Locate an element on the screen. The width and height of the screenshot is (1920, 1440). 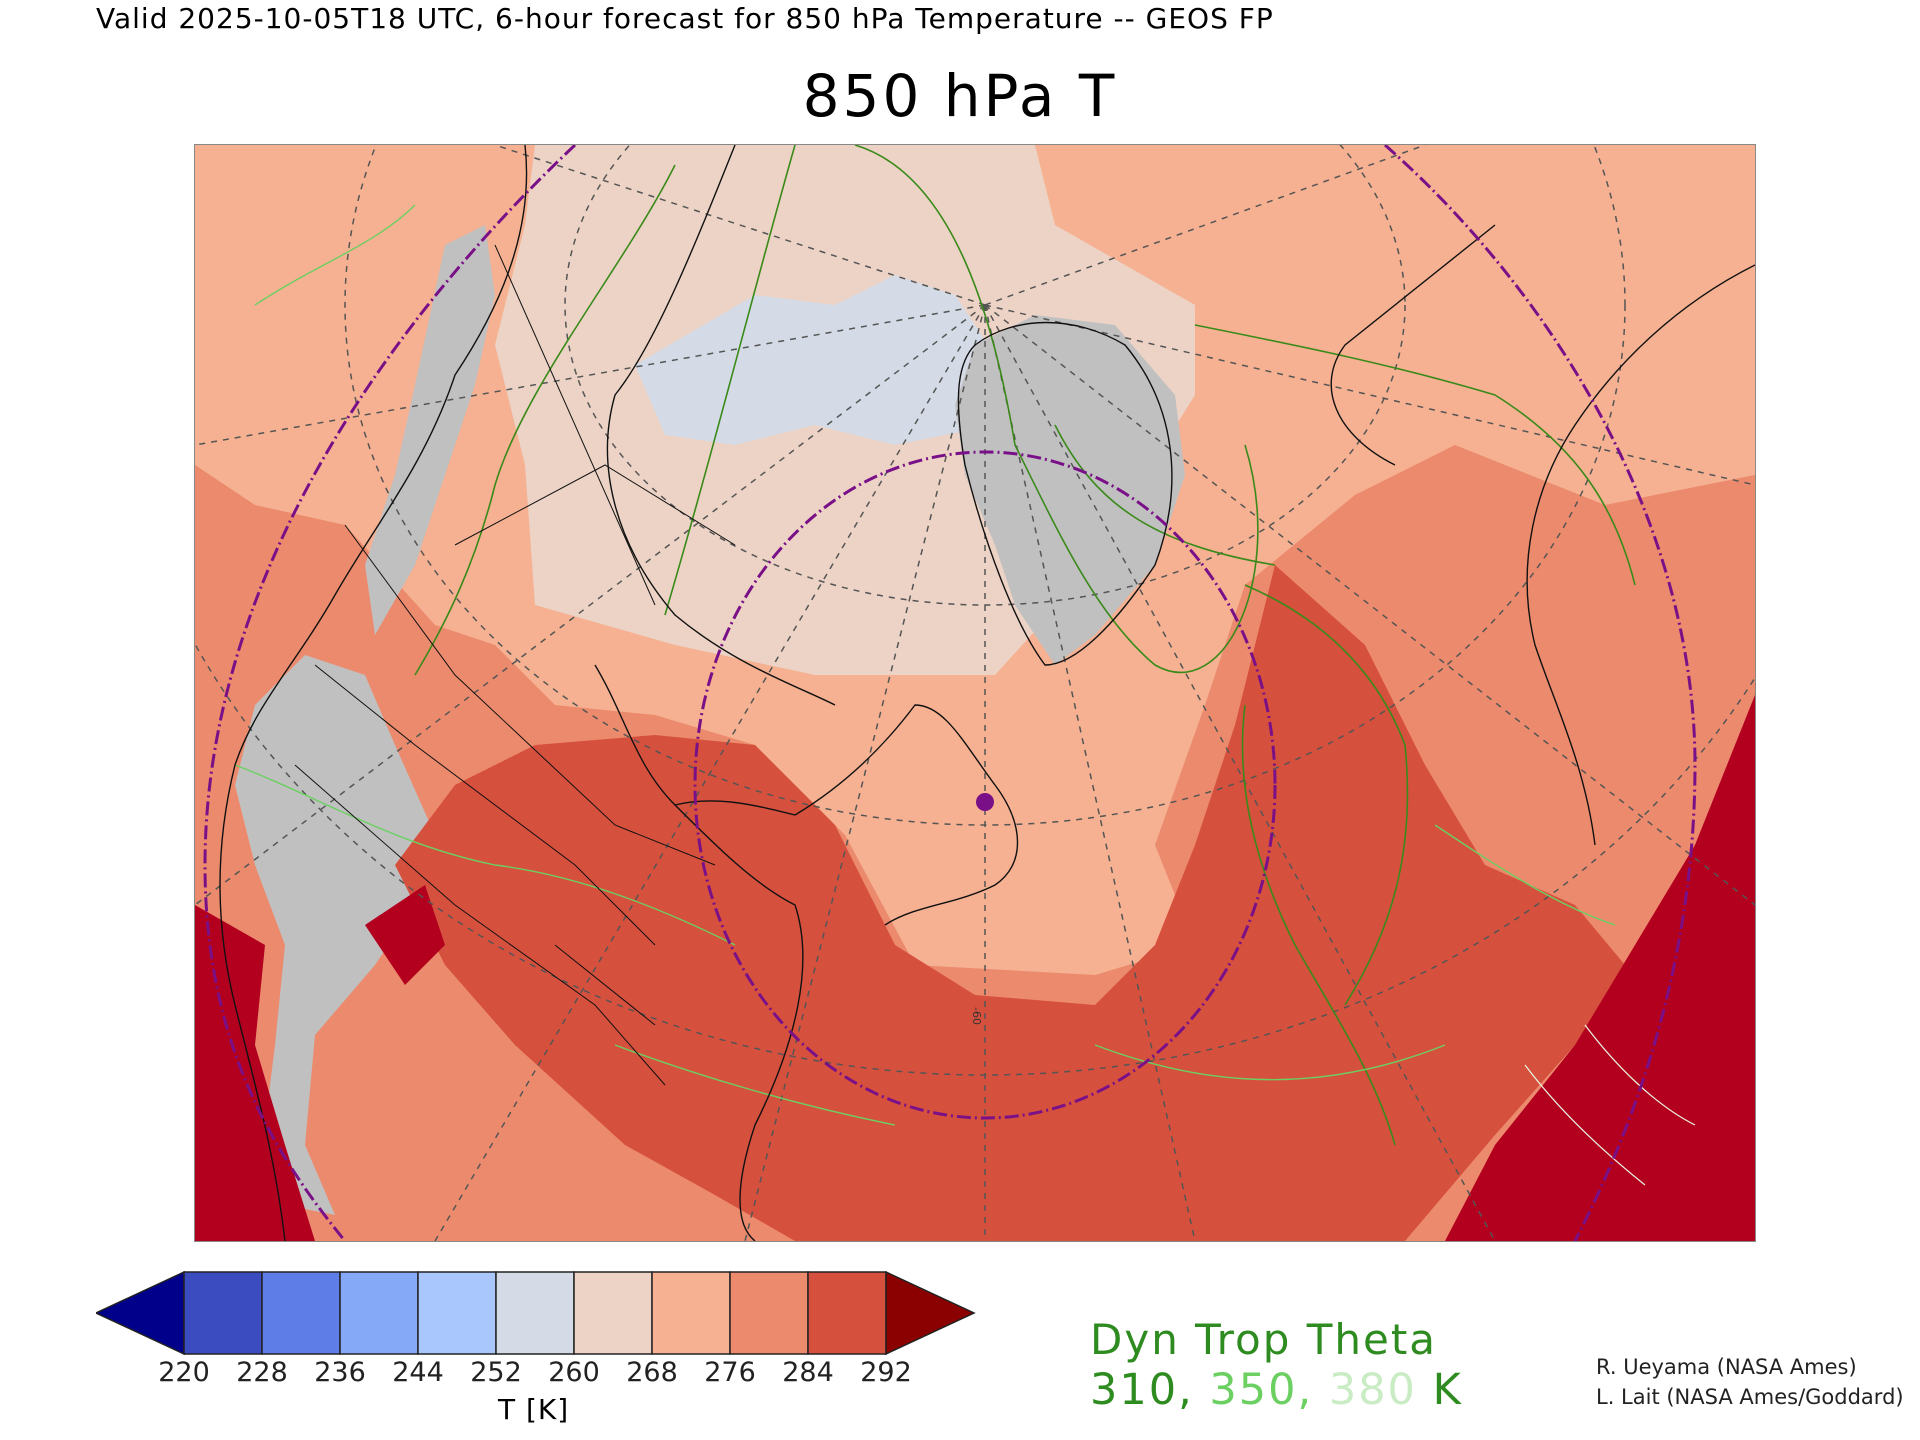
colorbar-tick: 292 is located at coordinates (886, 1372).